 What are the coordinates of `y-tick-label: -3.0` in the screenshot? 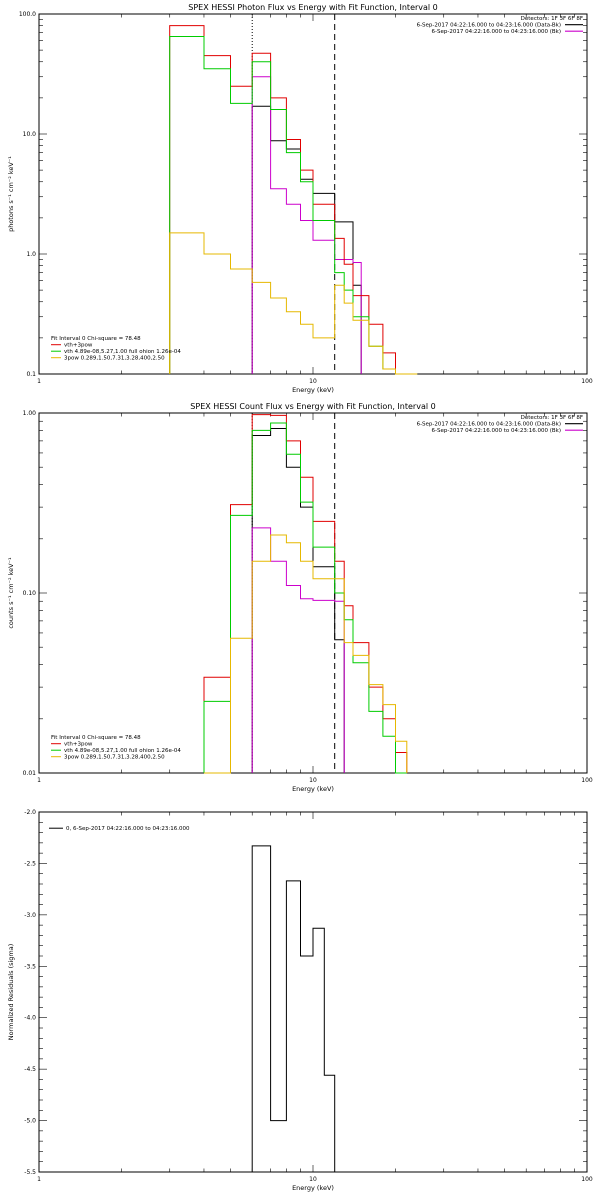 It's located at (30, 915).